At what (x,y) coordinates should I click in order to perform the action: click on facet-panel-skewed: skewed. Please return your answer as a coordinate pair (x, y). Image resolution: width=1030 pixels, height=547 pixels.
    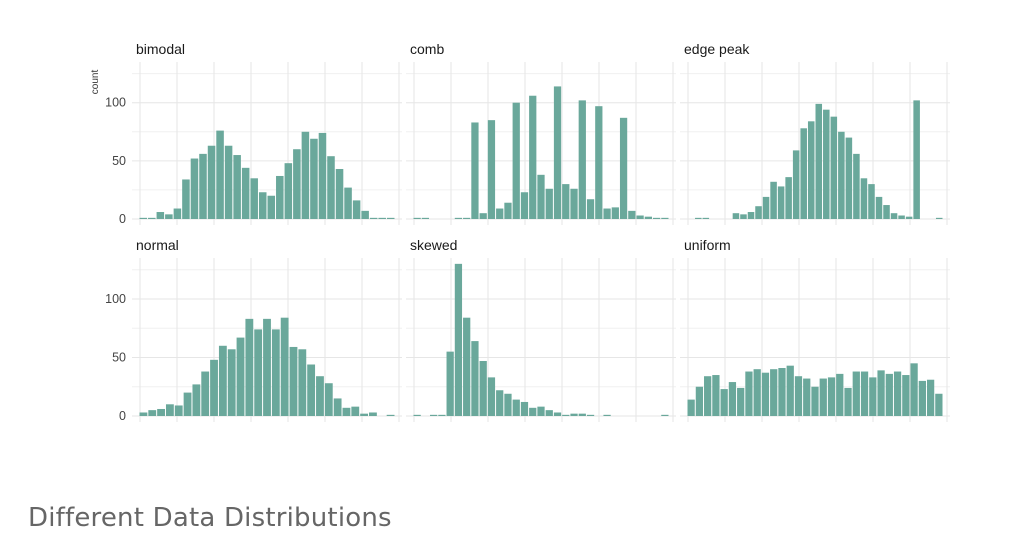
    Looking at the image, I should click on (541, 329).